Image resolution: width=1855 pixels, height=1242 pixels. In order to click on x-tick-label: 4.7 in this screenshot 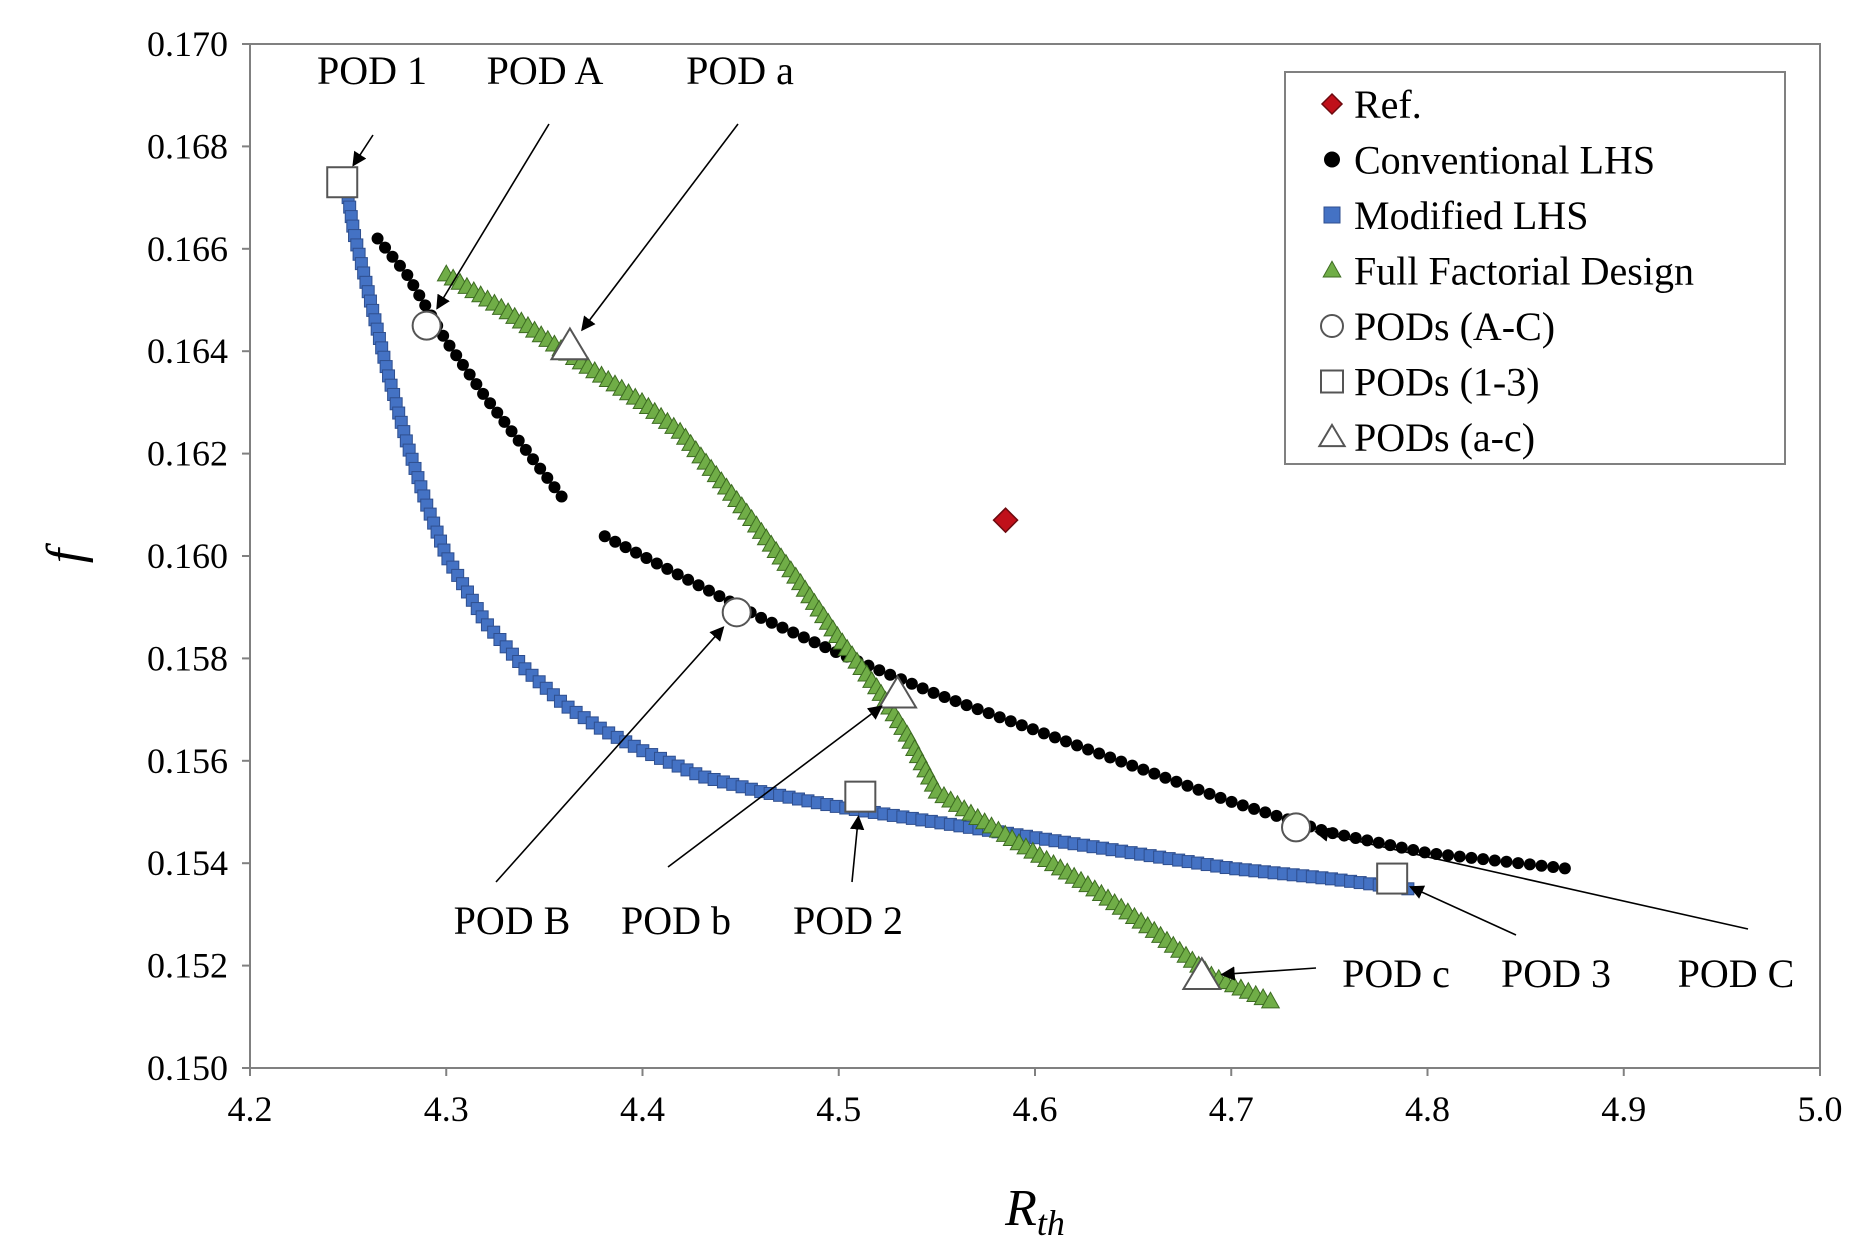, I will do `click(1231, 1109)`.